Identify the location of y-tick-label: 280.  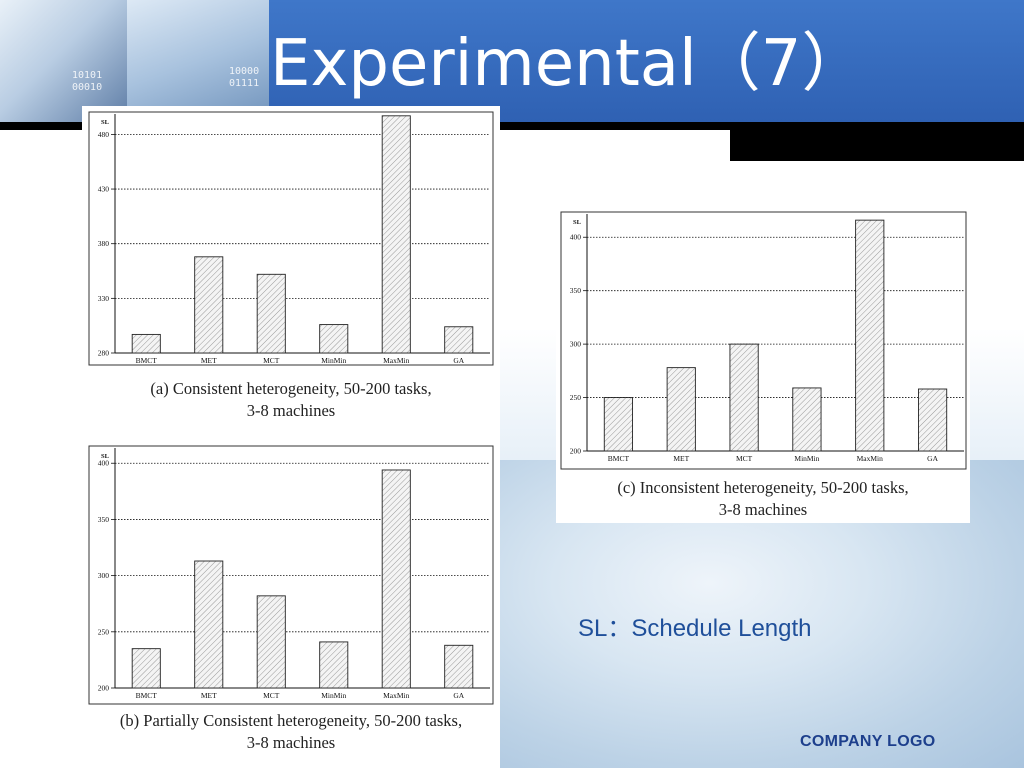
(104, 353).